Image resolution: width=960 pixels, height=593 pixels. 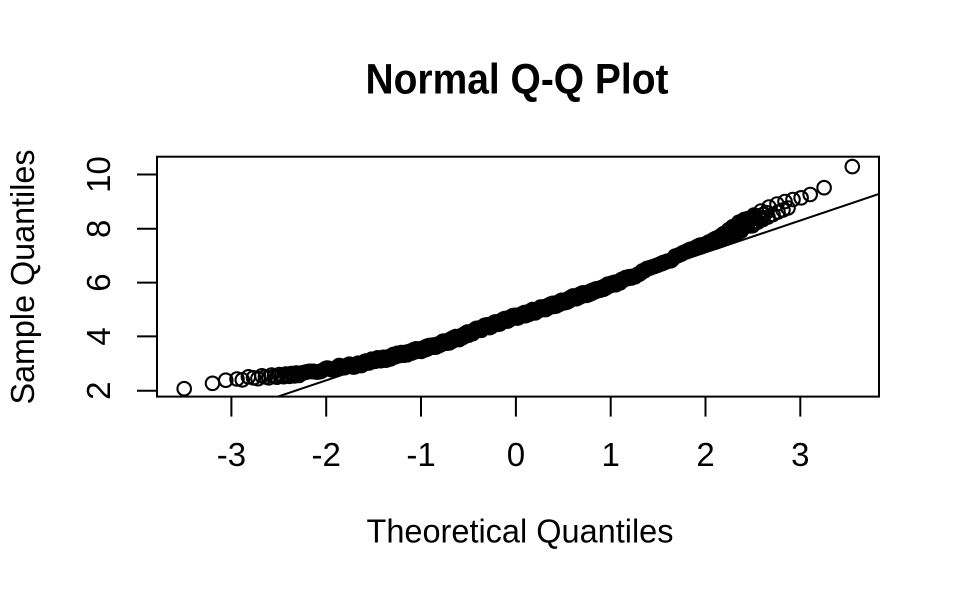 What do you see at coordinates (517, 79) in the screenshot?
I see `svg-text: Normal Q-Q Plot` at bounding box center [517, 79].